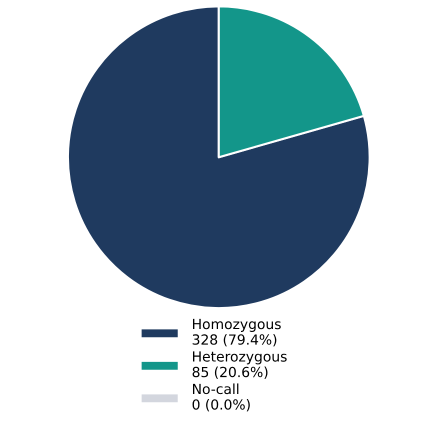  Describe the element at coordinates (239, 357) in the screenshot. I see `legend-label: Heterozygous` at that location.